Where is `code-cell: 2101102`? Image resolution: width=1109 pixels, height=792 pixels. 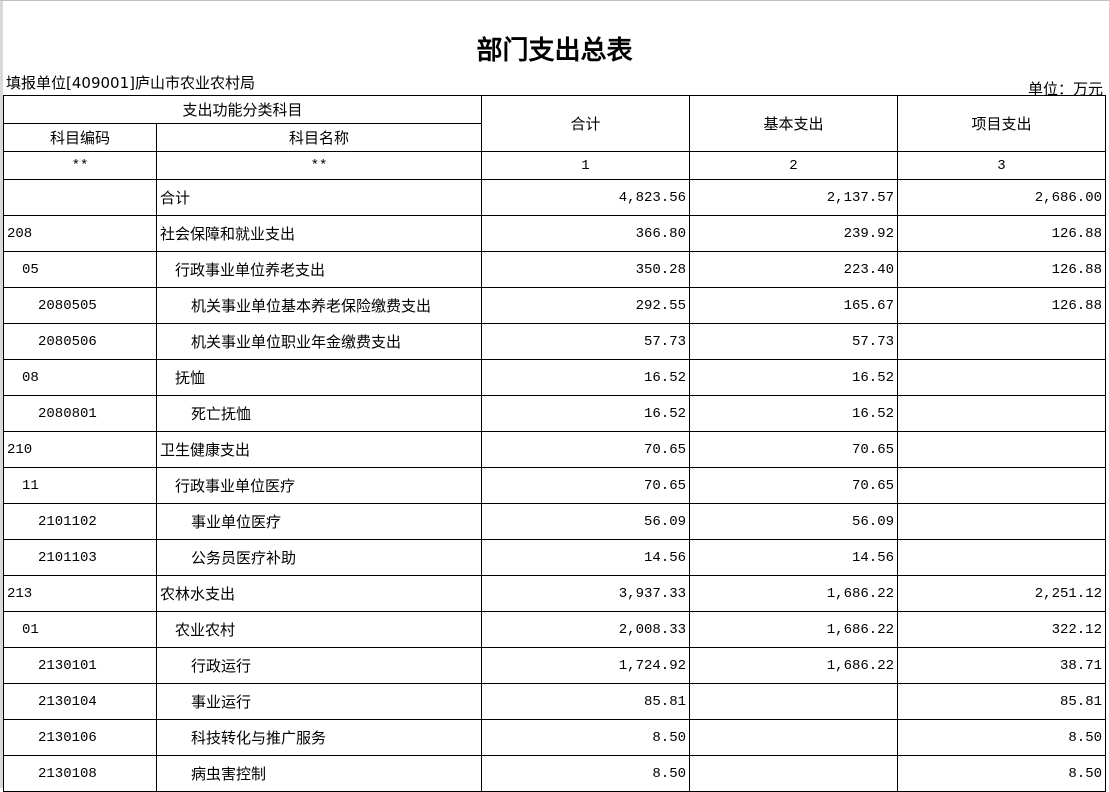
code-cell: 2101102 is located at coordinates (80, 521).